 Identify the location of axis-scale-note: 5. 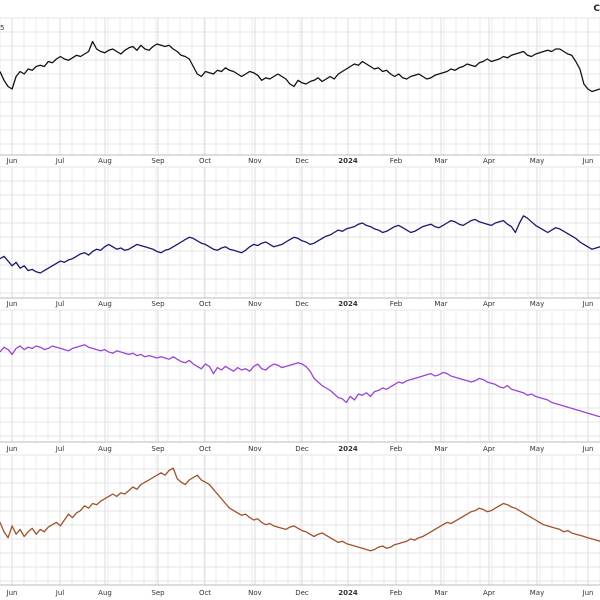
(2, 28).